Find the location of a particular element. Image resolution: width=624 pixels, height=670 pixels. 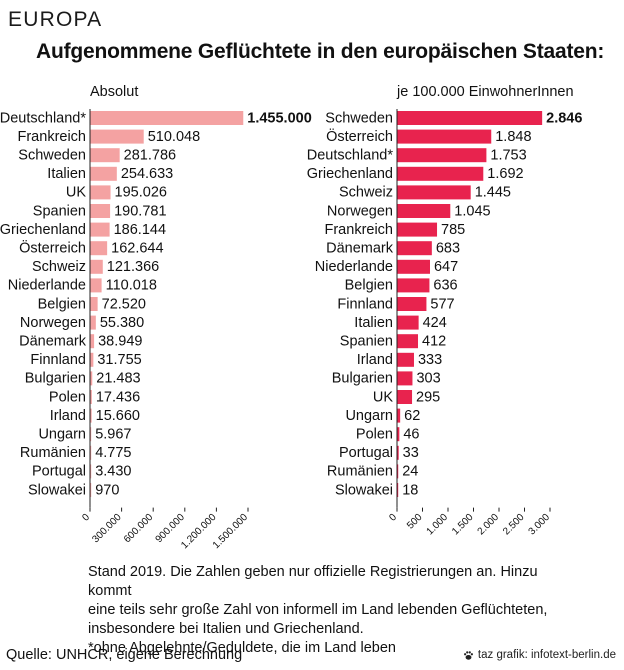

value-label-per-capita-7: 785 is located at coordinates (453, 230).